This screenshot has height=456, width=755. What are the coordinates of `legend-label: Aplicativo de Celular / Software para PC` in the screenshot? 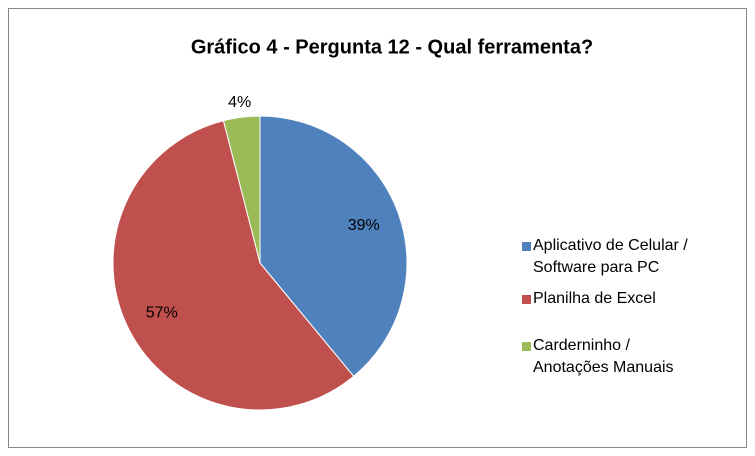 It's located at (610, 256).